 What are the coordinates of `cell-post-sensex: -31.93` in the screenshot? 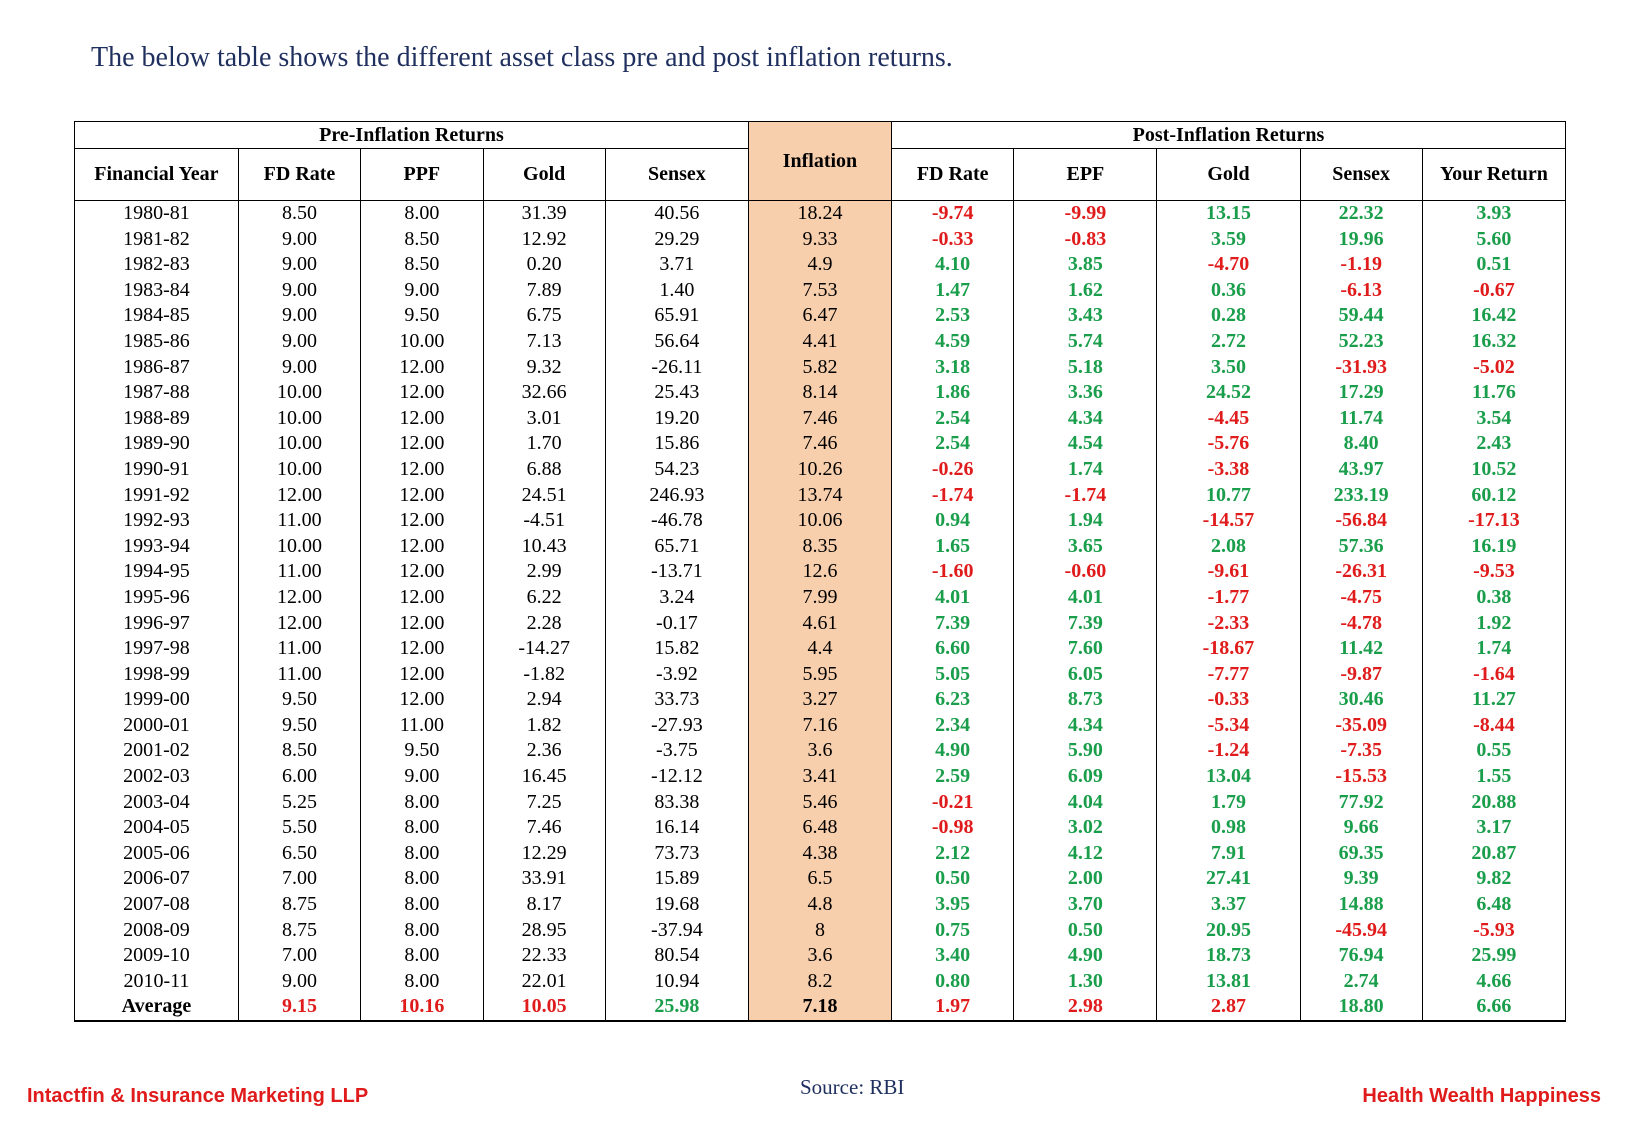 It's located at (1361, 367).